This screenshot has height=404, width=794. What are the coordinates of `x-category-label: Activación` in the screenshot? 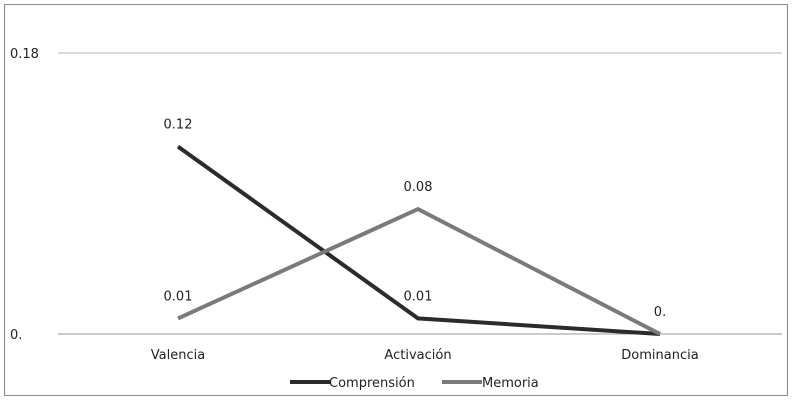 It's located at (417, 355).